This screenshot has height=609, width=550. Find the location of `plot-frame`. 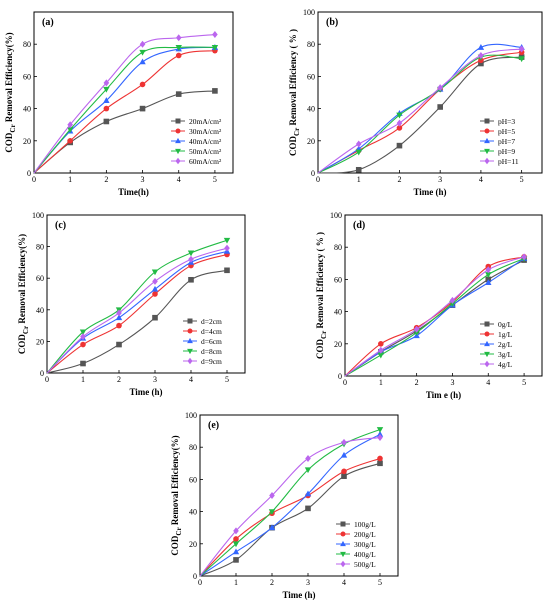

plot-frame is located at coordinates (430, 92).